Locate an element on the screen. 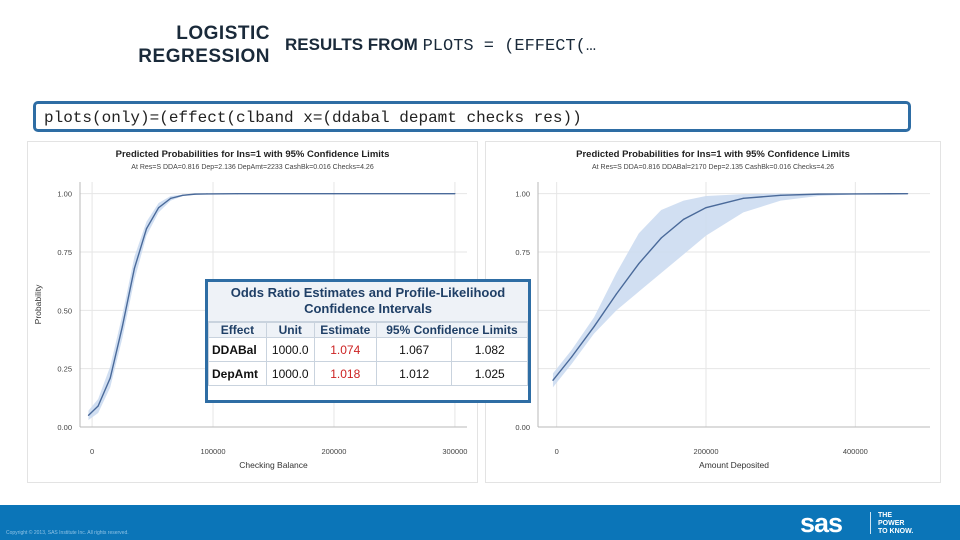  cell-upper: 1.025 is located at coordinates (489, 373).